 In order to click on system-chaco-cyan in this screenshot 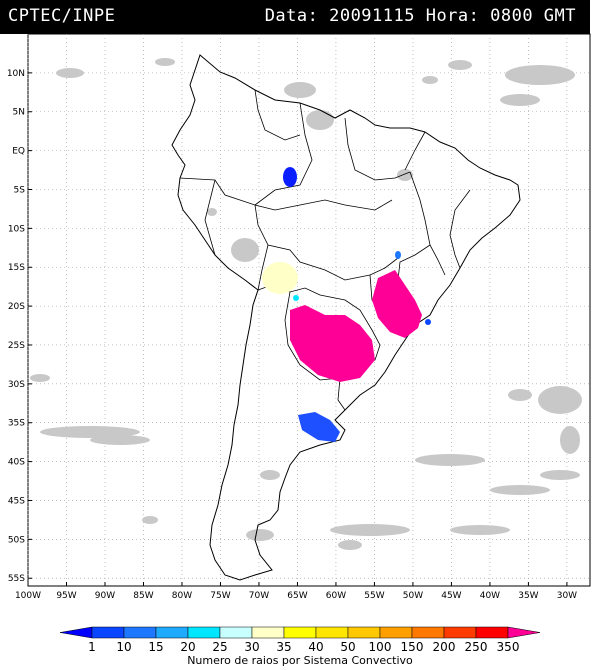, I will do `click(296, 298)`.